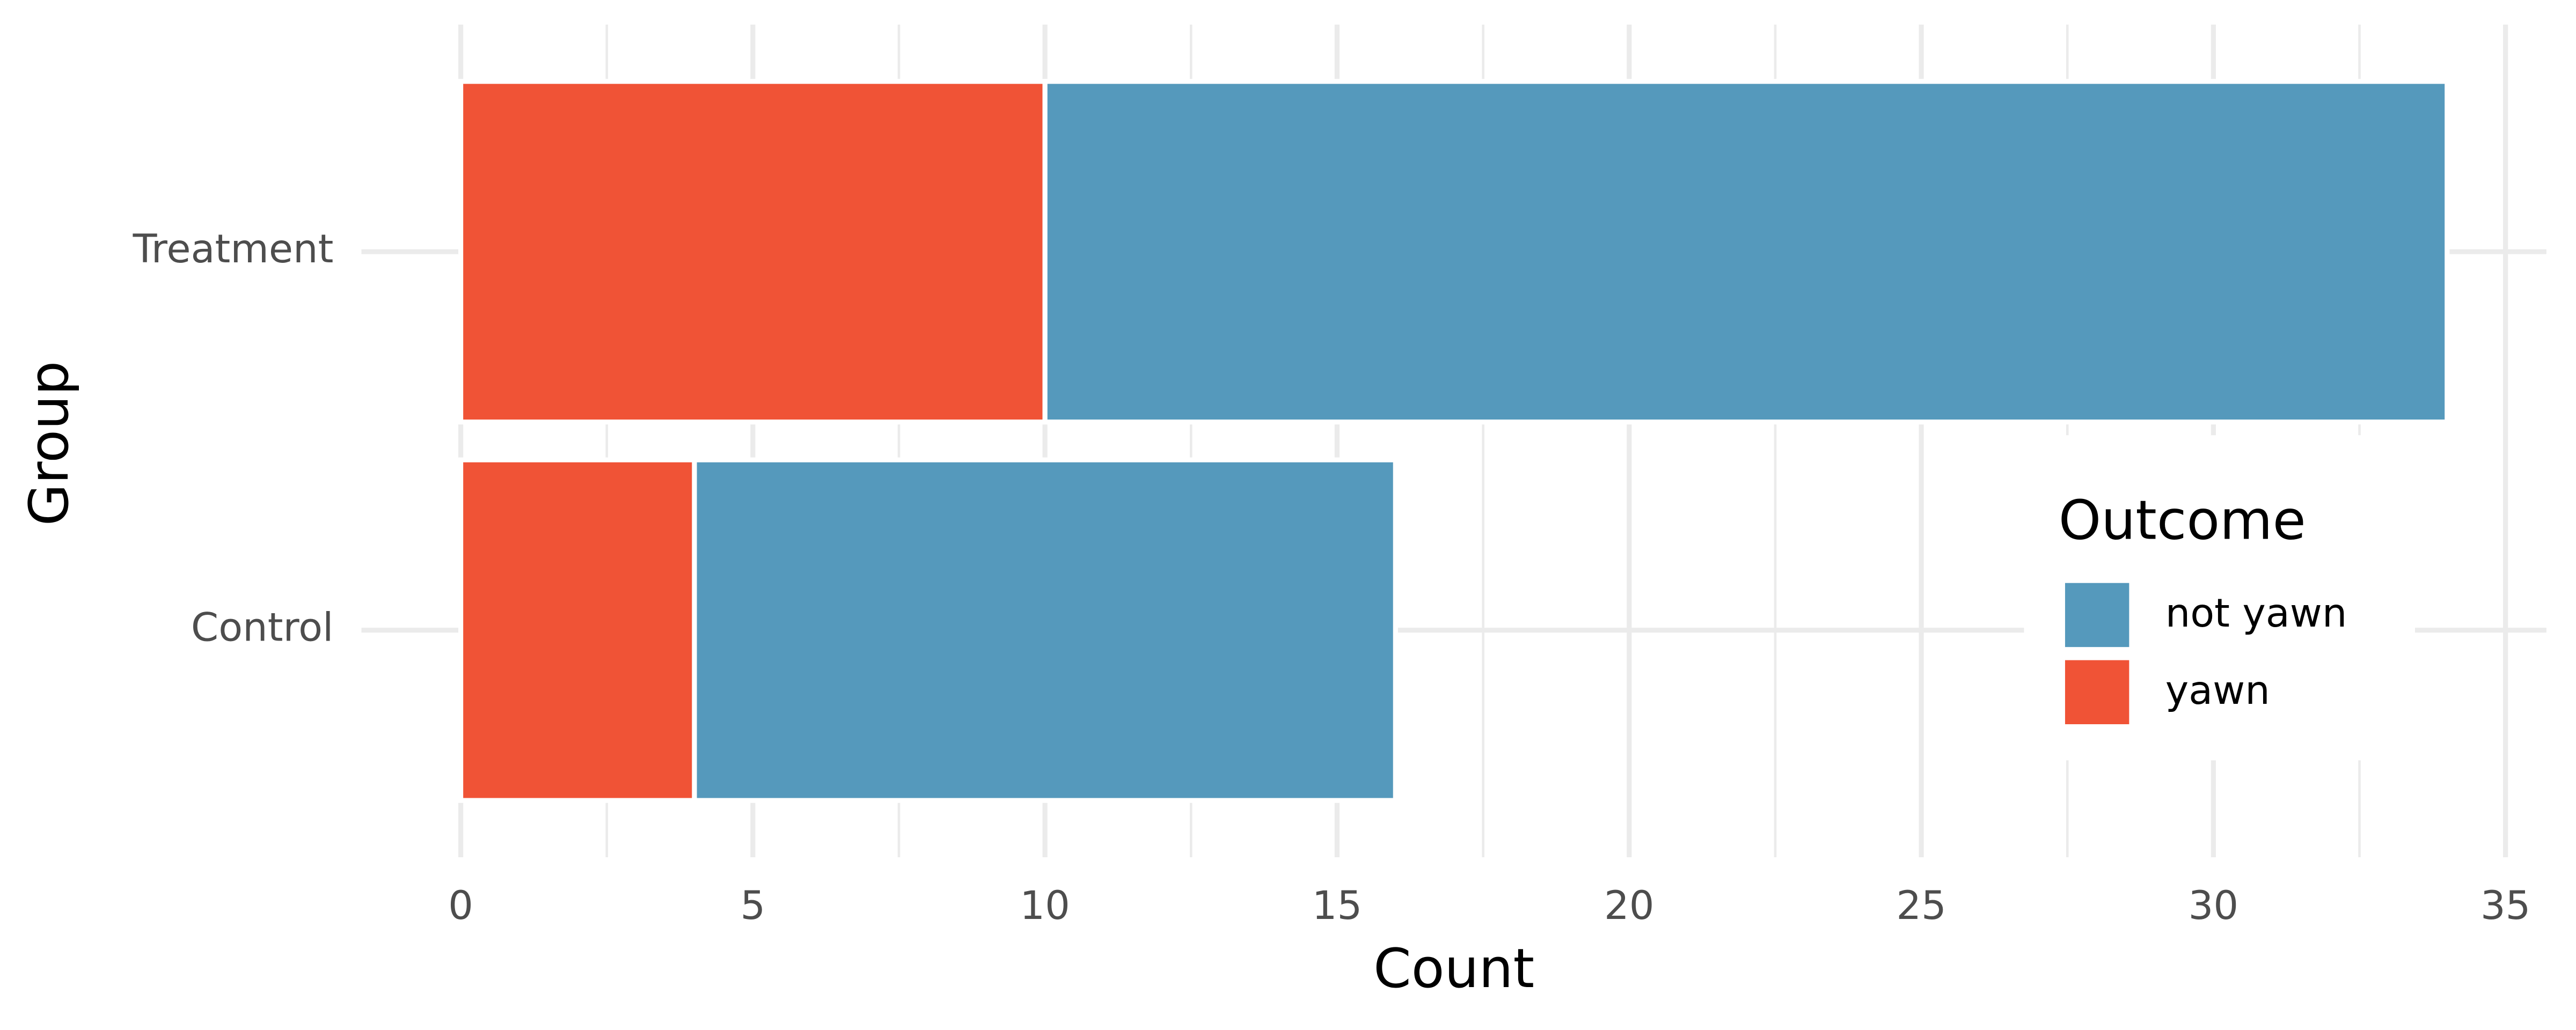 The height and width of the screenshot is (1030, 2576). What do you see at coordinates (2213, 906) in the screenshot?
I see `x-tick-label: 30` at bounding box center [2213, 906].